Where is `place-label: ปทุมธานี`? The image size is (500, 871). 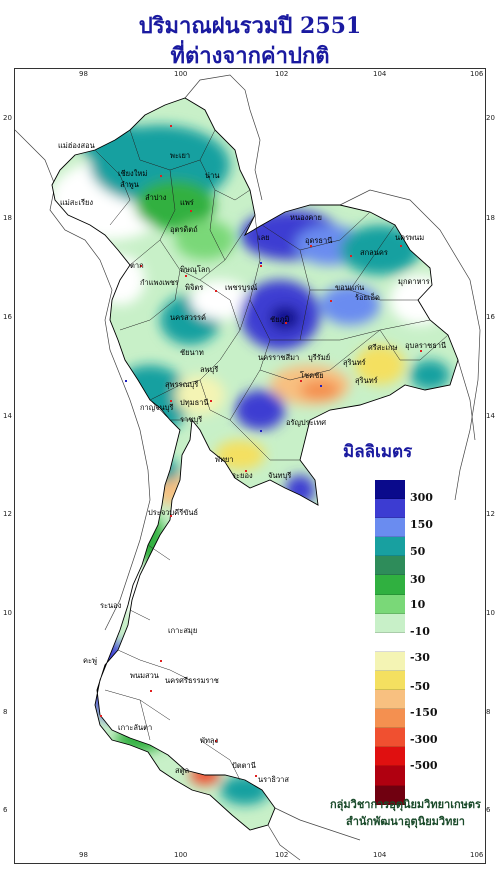
place-label: ปทุมธานี is located at coordinates (194, 402).